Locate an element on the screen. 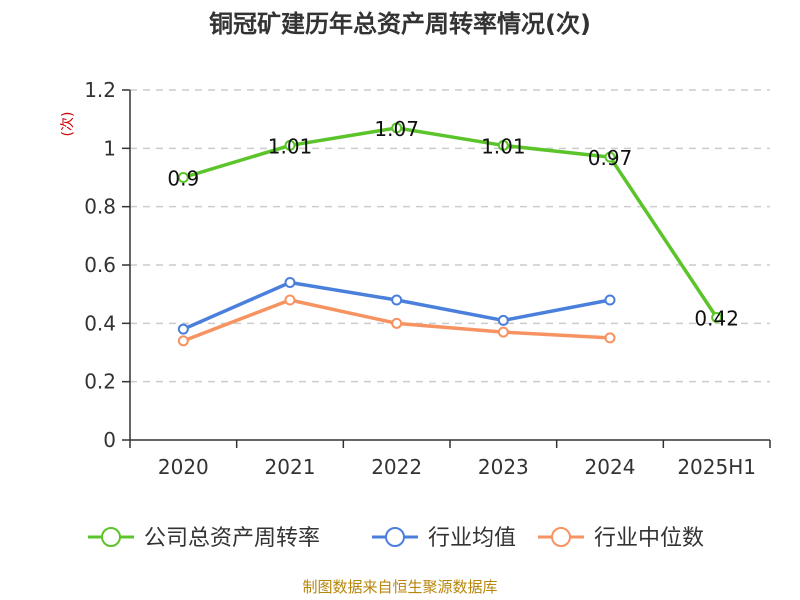 This screenshot has height=600, width=800. data-label: 0.9 is located at coordinates (183, 179).